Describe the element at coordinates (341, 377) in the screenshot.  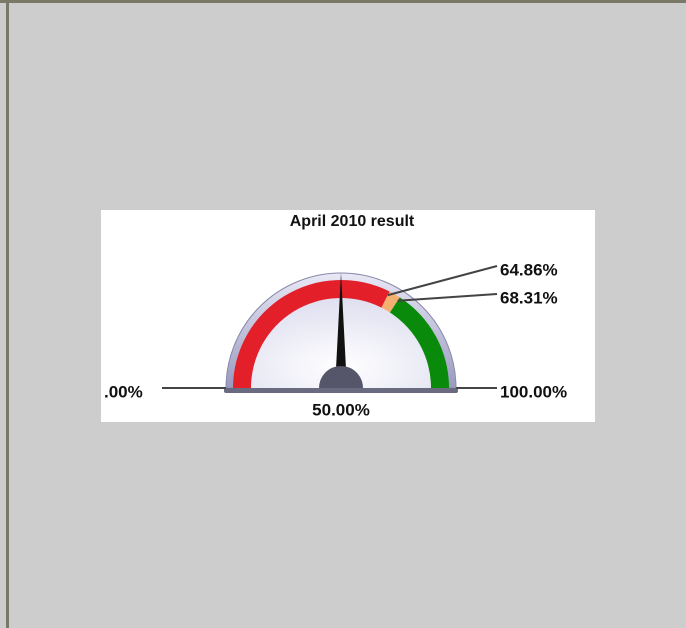
I see `gauge-hub` at that location.